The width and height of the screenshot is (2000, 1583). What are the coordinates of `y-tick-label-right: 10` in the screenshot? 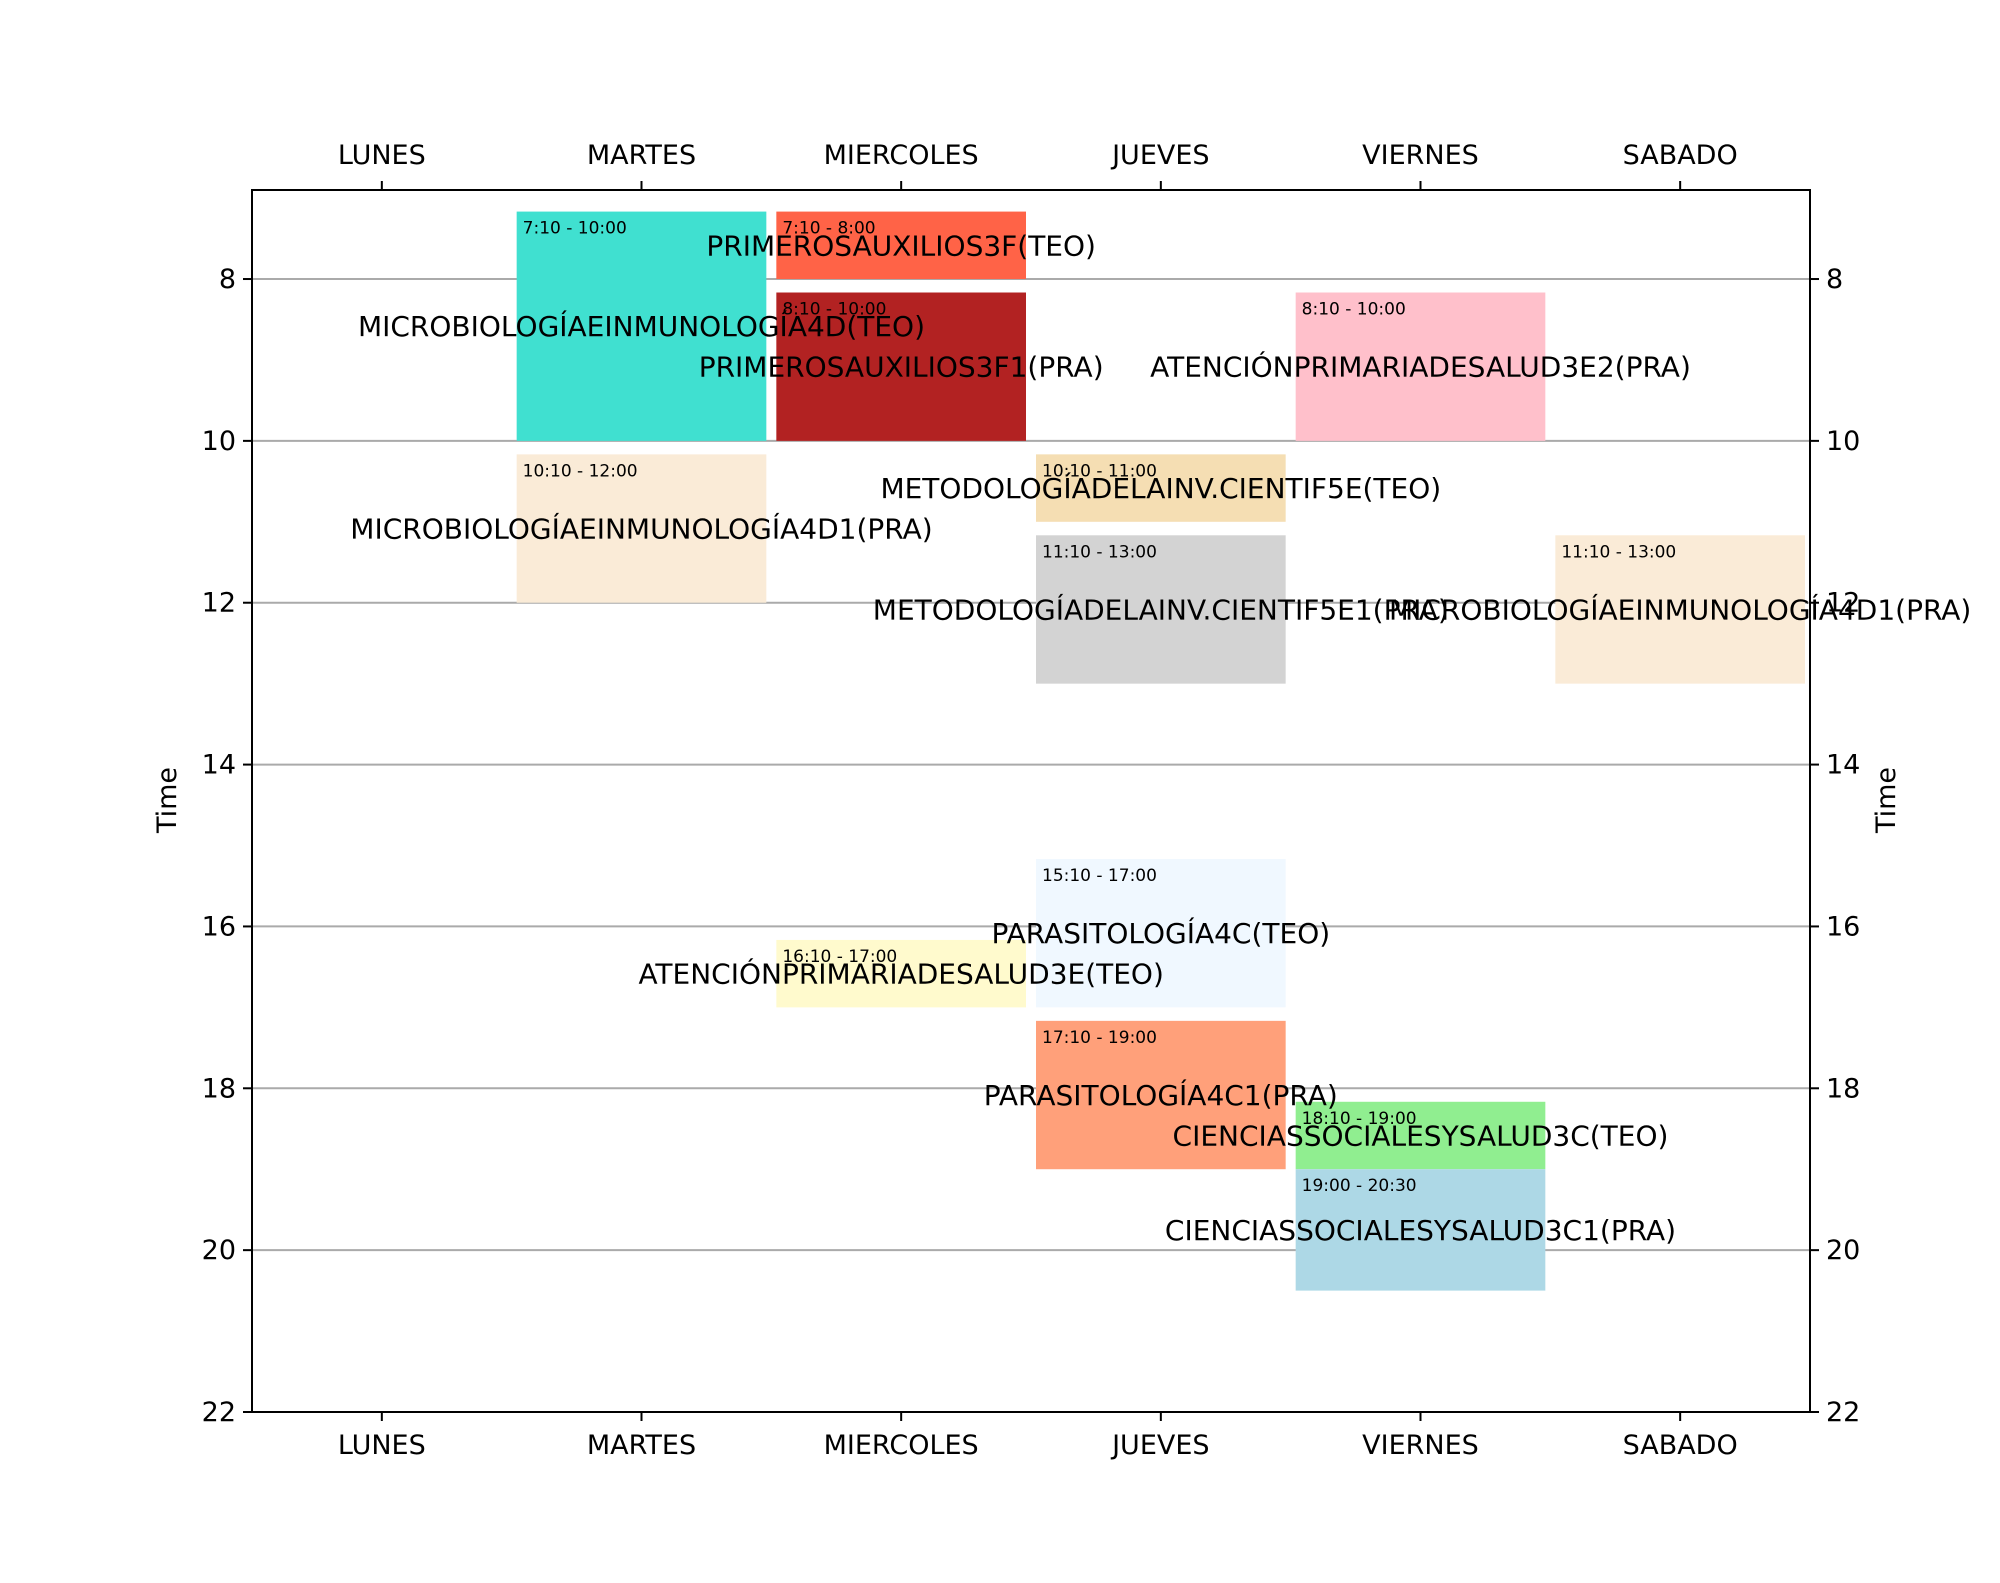 It's located at (1843, 441).